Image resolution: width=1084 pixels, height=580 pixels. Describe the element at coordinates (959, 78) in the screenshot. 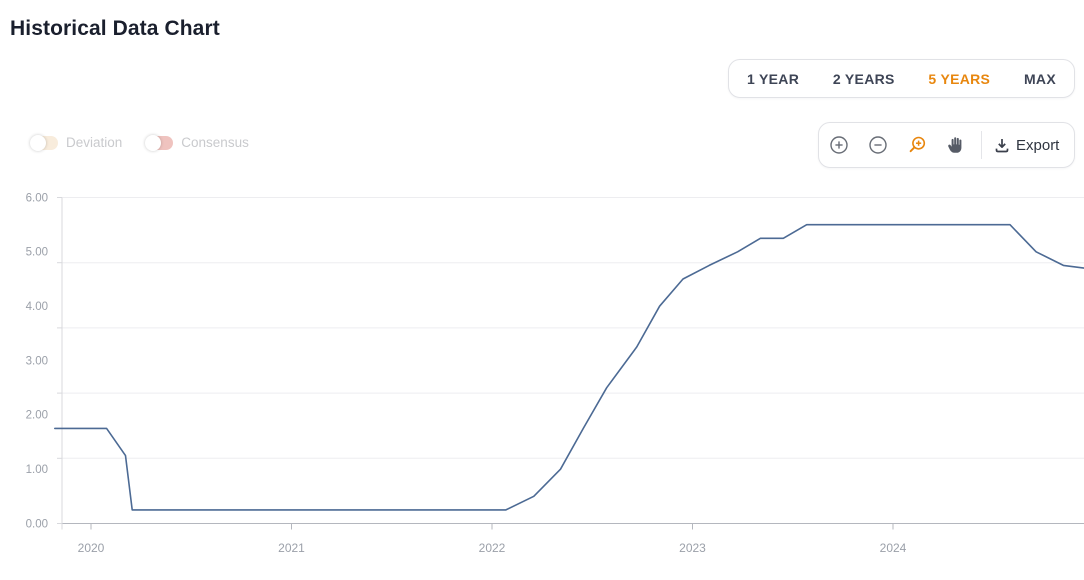

I see `range-button-5-years: 5 YEARS` at that location.